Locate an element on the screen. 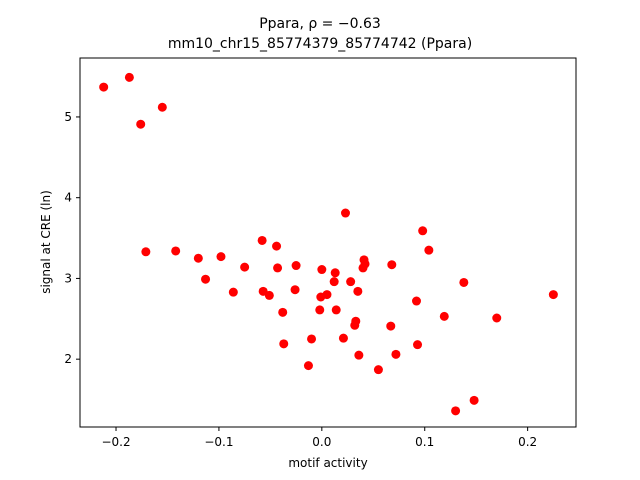 The width and height of the screenshot is (640, 480). x-tick-label: 0.2 is located at coordinates (527, 442).